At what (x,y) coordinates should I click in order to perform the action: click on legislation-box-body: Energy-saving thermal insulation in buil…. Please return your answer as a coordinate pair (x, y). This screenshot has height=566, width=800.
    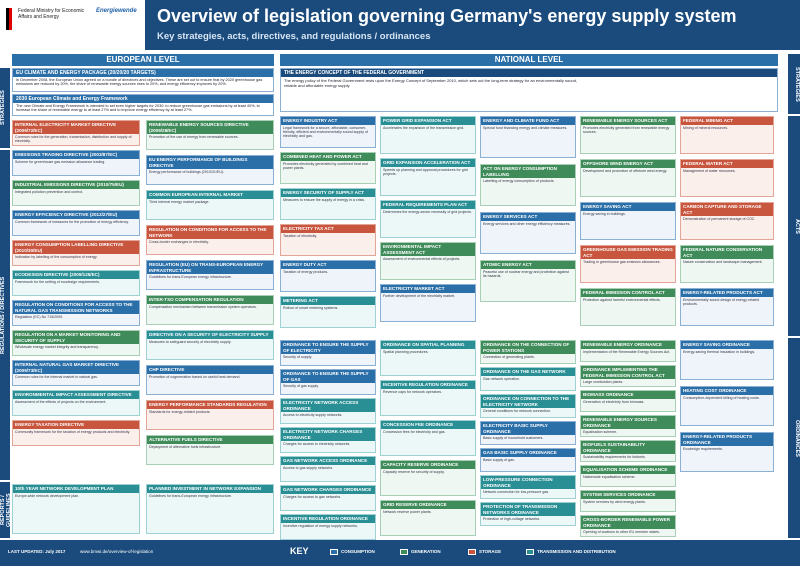
    Looking at the image, I should click on (719, 351).